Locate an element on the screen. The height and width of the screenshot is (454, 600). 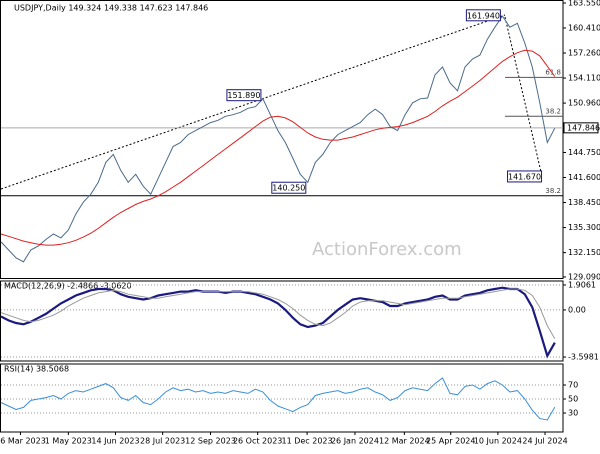
x-tick-label: 10 Jun 2024 is located at coordinates (498, 441).